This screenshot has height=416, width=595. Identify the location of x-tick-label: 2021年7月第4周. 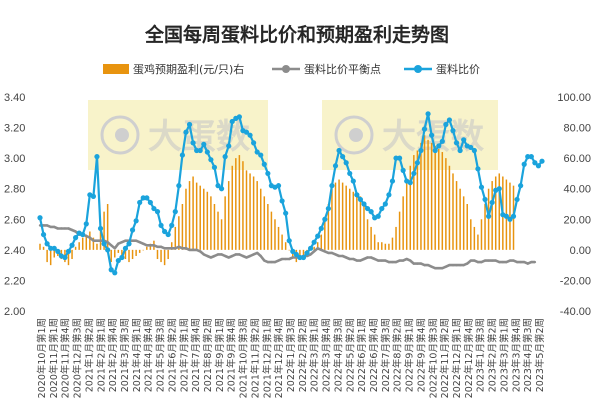
(196, 355).